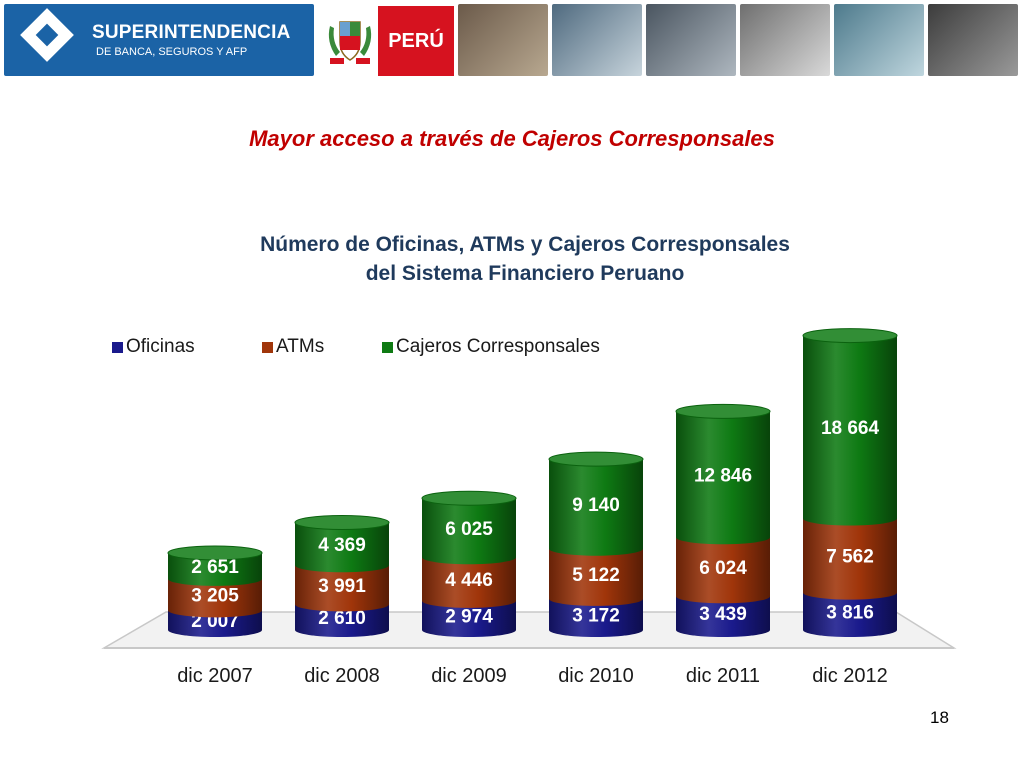  What do you see at coordinates (723, 676) in the screenshot?
I see `x-tick-label: dic 2011` at bounding box center [723, 676].